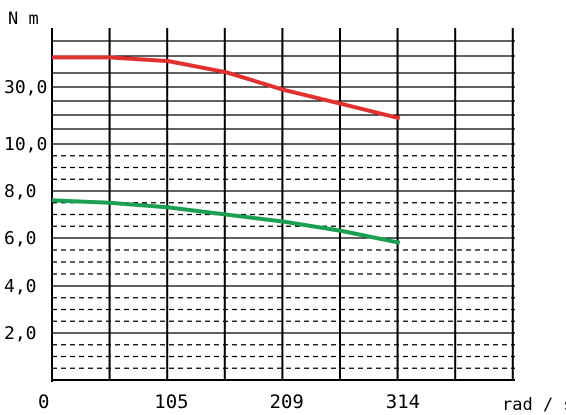  Describe the element at coordinates (20, 191) in the screenshot. I see `y-tick-label: 8,0` at that location.